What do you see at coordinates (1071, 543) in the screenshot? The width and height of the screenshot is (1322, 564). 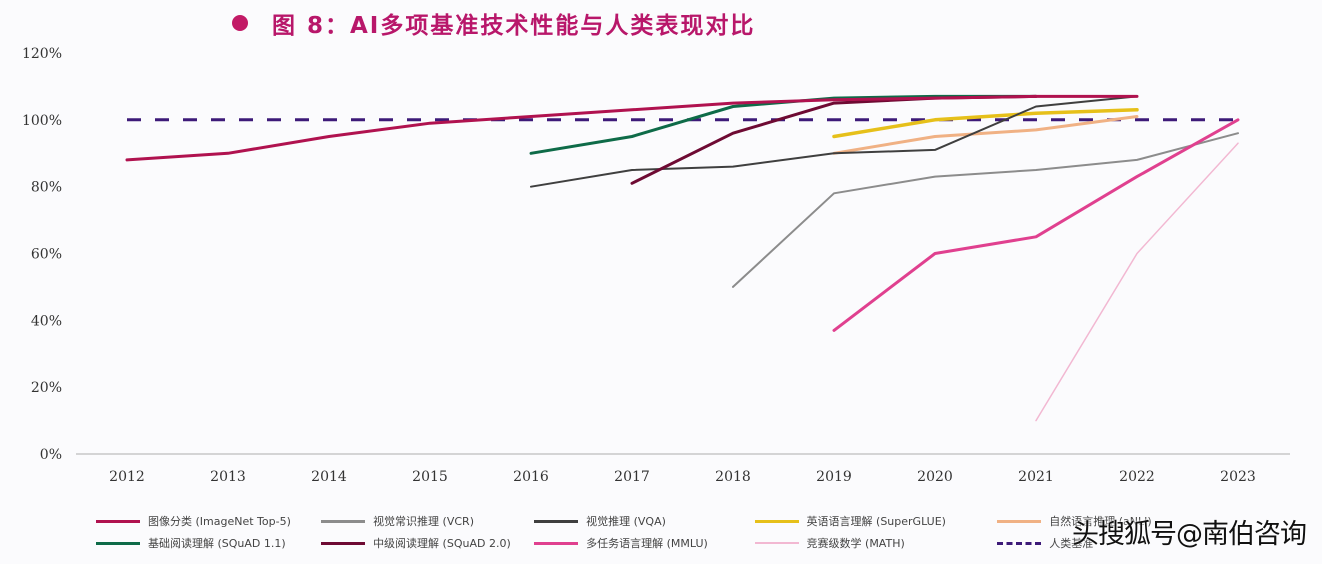 I see `legend-label: 人类基准` at bounding box center [1071, 543].